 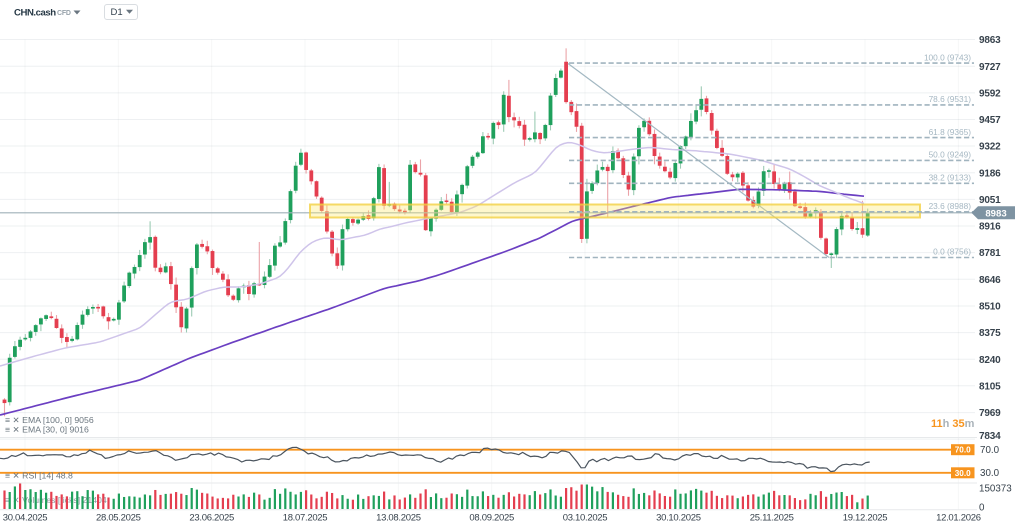 What do you see at coordinates (952, 252) in the screenshot?
I see `svg-text: 0.0 (8756)` at bounding box center [952, 252].